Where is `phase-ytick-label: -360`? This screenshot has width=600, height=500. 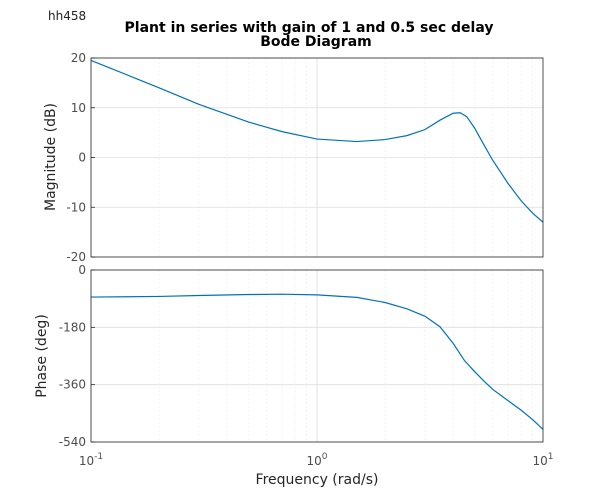 phase-ytick-label: -360 is located at coordinates (72, 385).